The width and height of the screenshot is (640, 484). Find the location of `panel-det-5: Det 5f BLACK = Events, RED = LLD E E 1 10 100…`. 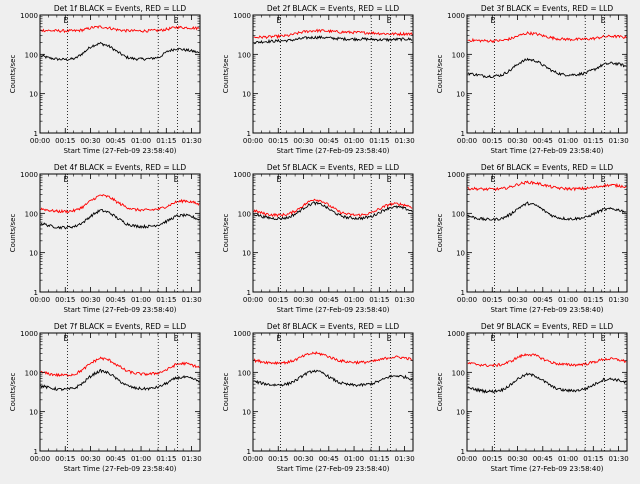

panel-det-5: Det 5f BLACK = Events, RED = LLD E E 1 10 100… is located at coordinates (318, 238).